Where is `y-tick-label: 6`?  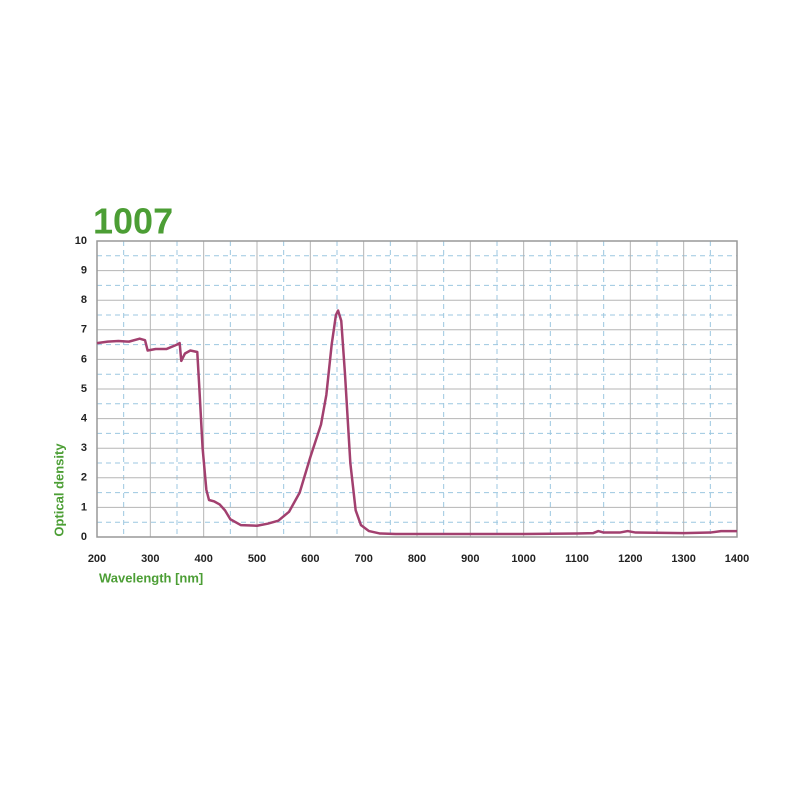 y-tick-label: 6 is located at coordinates (84, 359).